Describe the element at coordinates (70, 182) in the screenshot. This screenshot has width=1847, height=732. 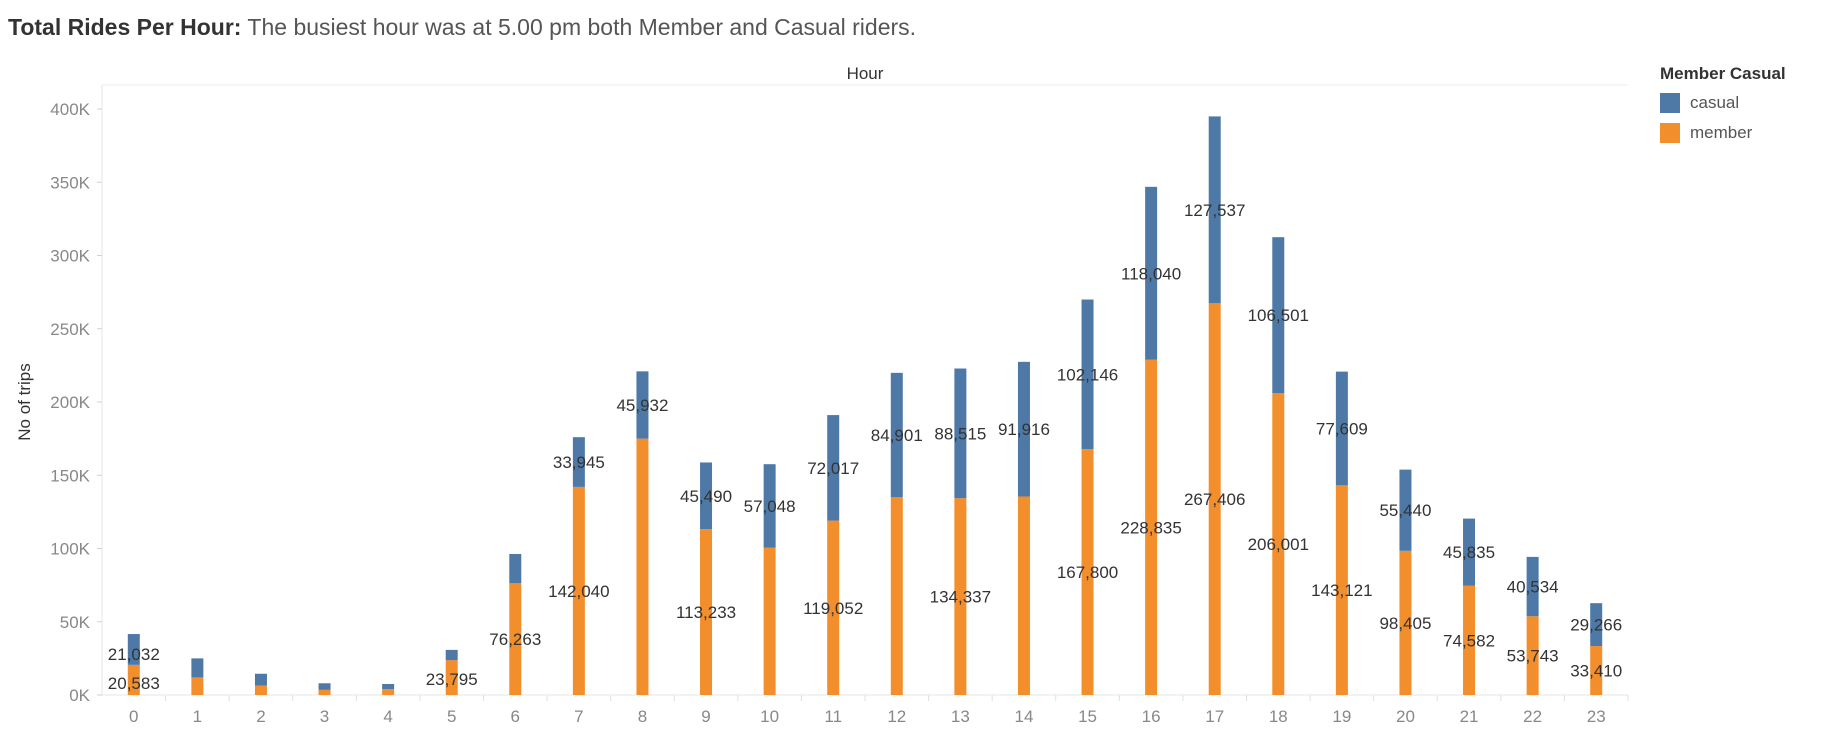
I see `y-tick-label: 350K` at that location.